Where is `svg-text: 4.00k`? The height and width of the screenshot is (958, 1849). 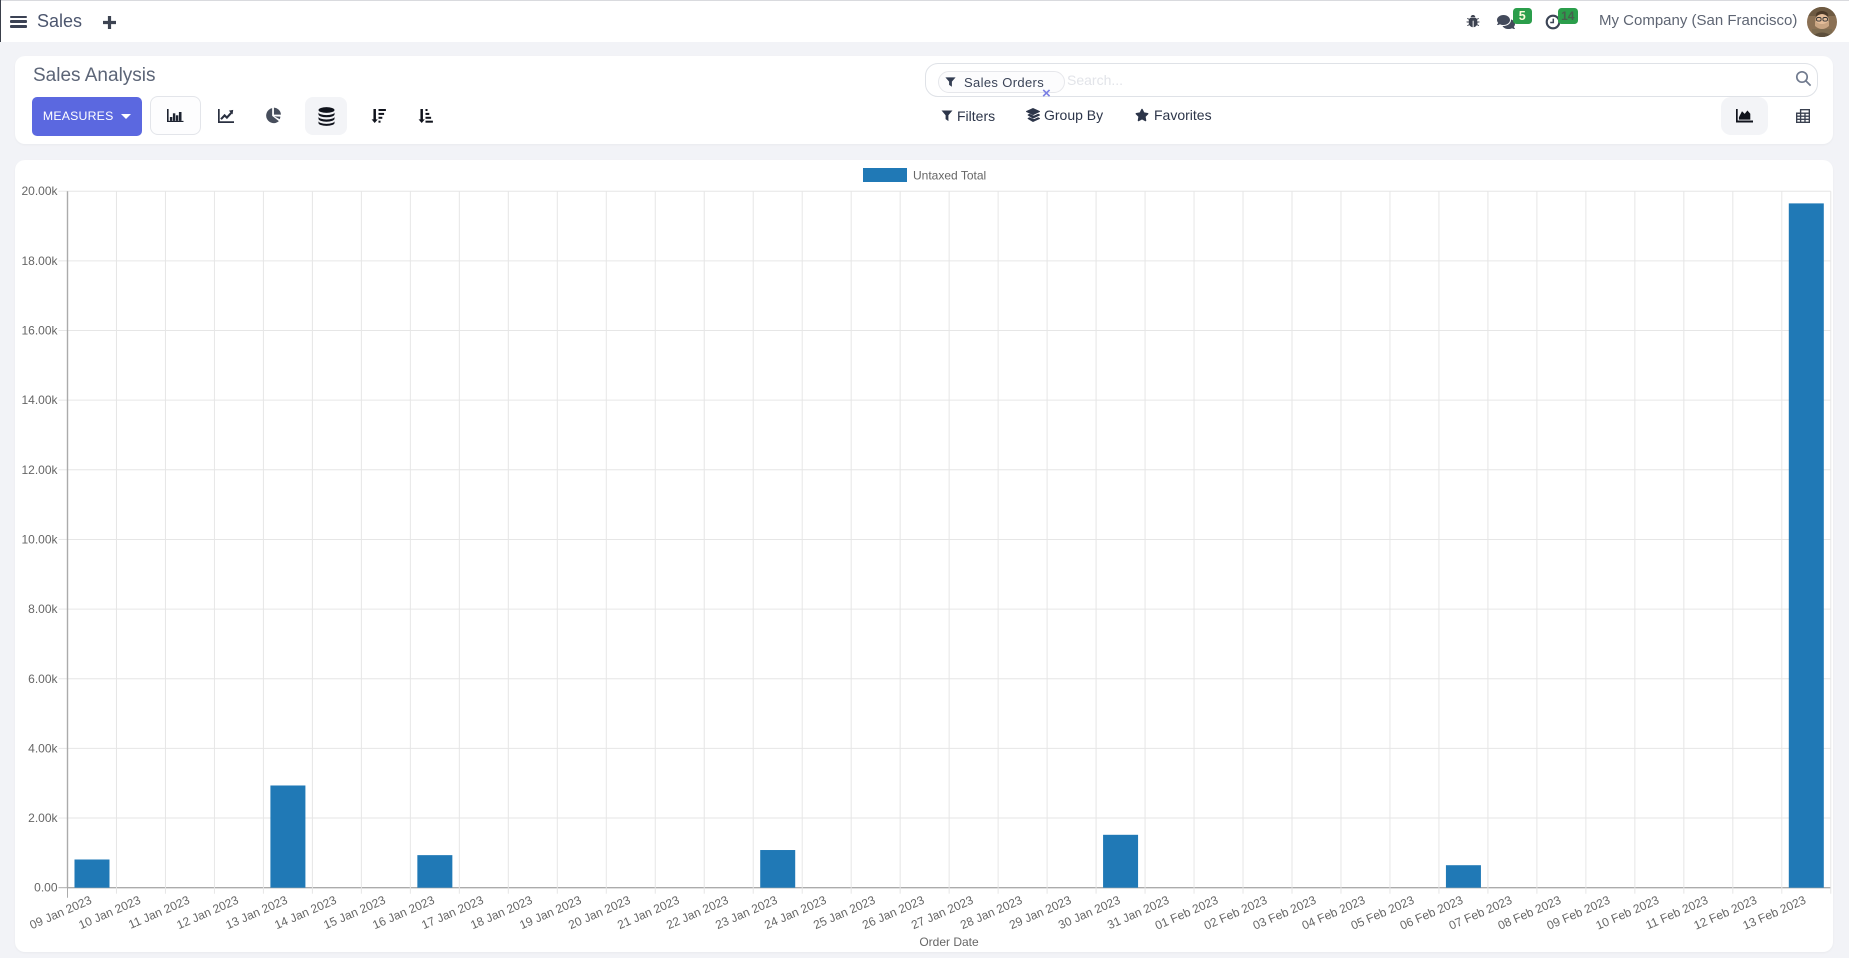
svg-text: 4.00k is located at coordinates (43, 748).